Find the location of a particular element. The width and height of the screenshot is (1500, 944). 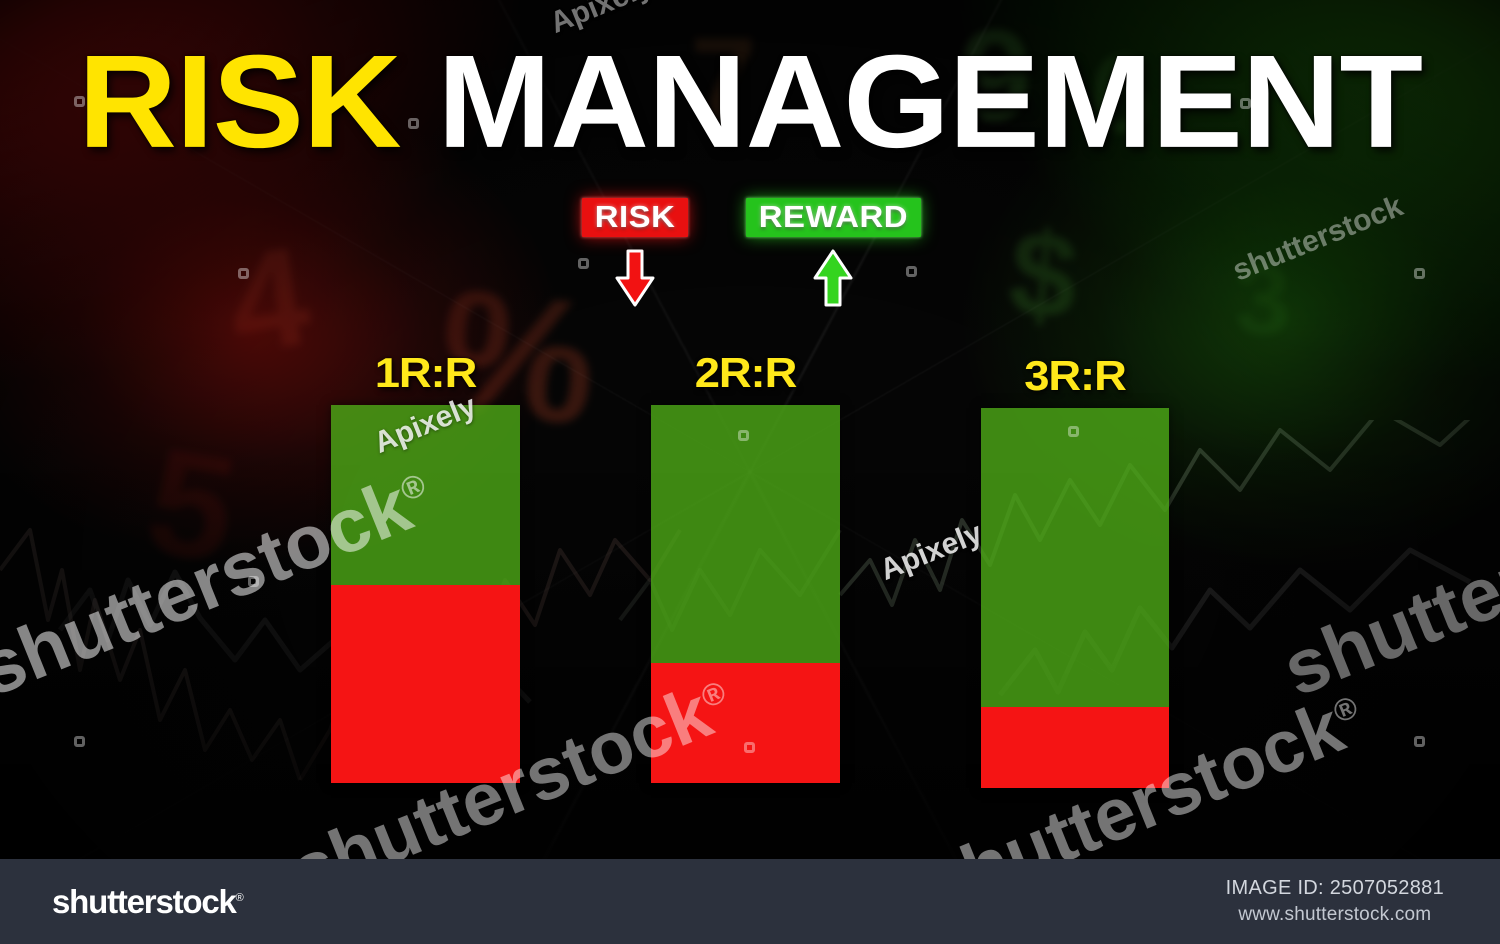

shutterstock-logo-text: shutterstock is located at coordinates (144, 901).